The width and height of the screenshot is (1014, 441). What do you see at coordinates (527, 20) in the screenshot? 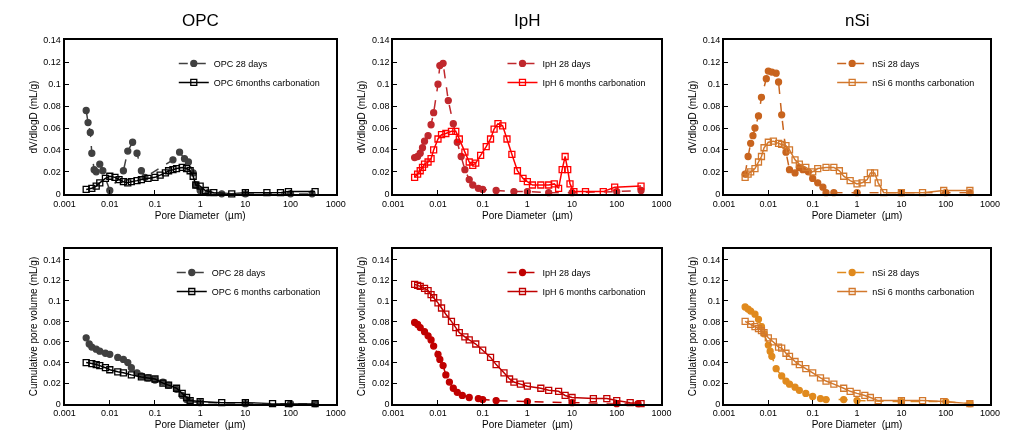
I see `chart-title: IpH` at bounding box center [527, 20].